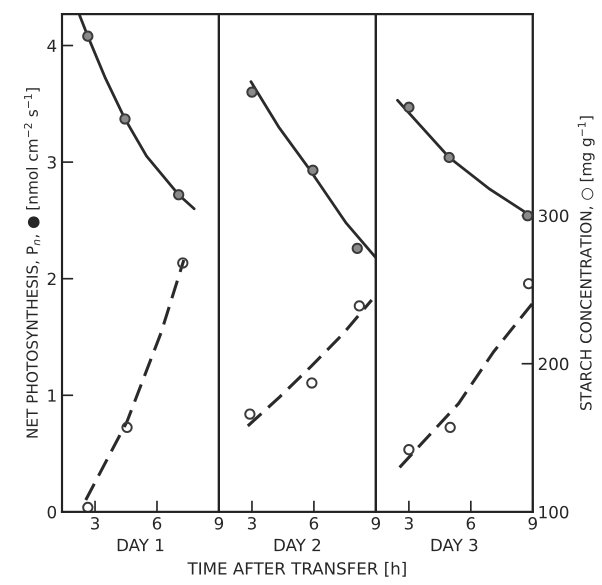 The image size is (602, 585). Describe the element at coordinates (553, 216) in the screenshot. I see `y2-tick-label: 300` at that location.